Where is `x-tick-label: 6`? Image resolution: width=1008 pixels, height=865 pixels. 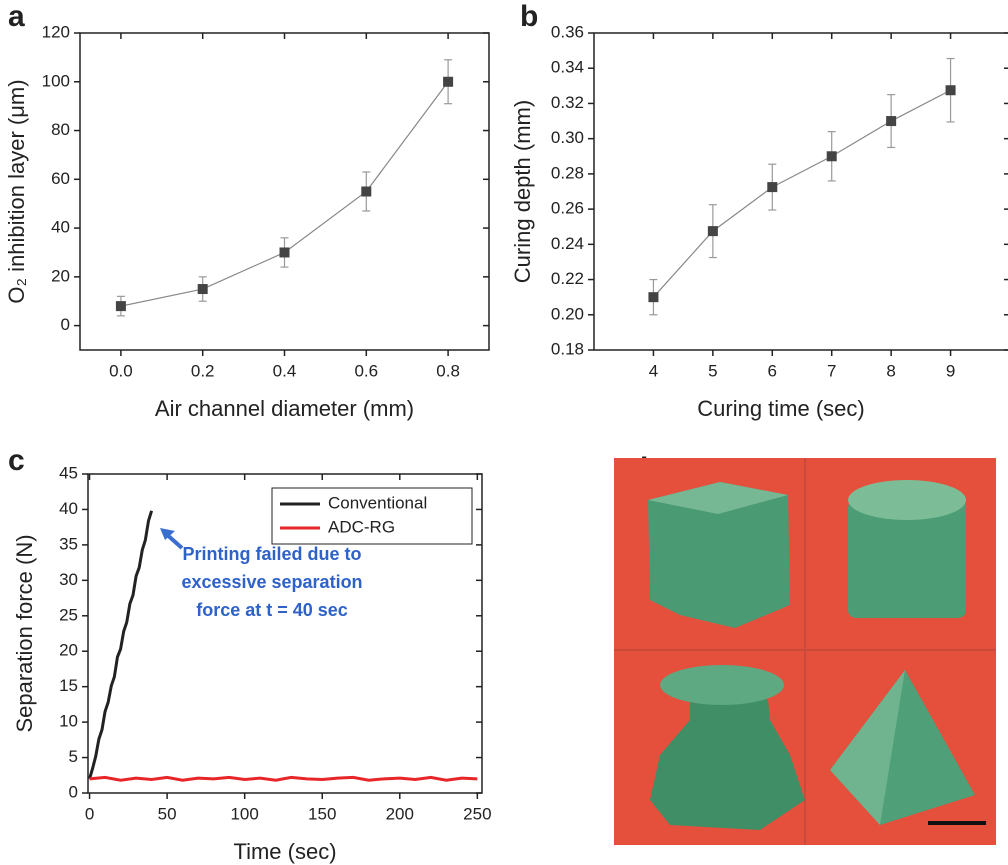 x-tick-label: 6 is located at coordinates (772, 370).